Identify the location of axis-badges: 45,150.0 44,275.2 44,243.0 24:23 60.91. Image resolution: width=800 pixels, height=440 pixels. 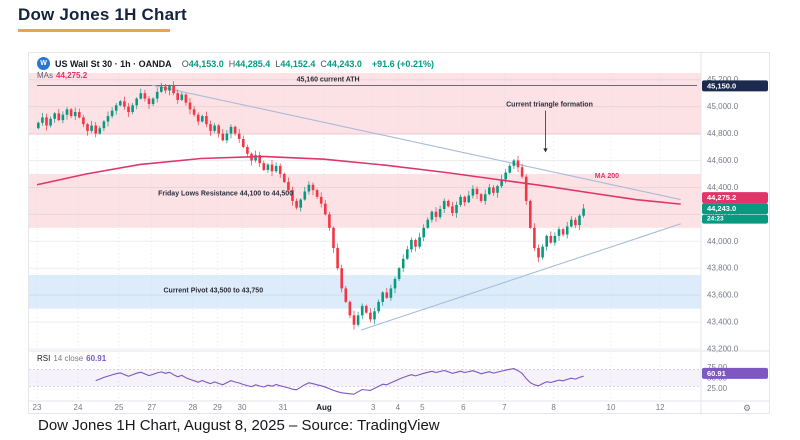
(735, 229).